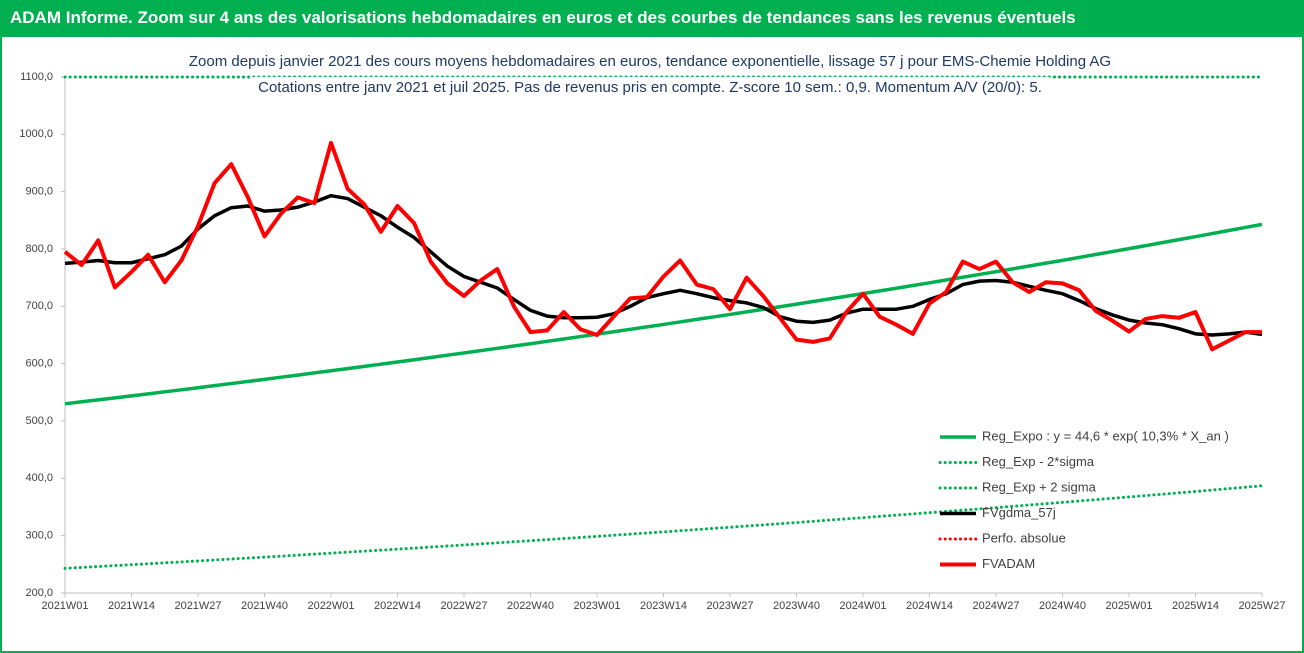 The height and width of the screenshot is (653, 1304). What do you see at coordinates (39, 249) in the screenshot?
I see `y-tick-label: 800,0` at bounding box center [39, 249].